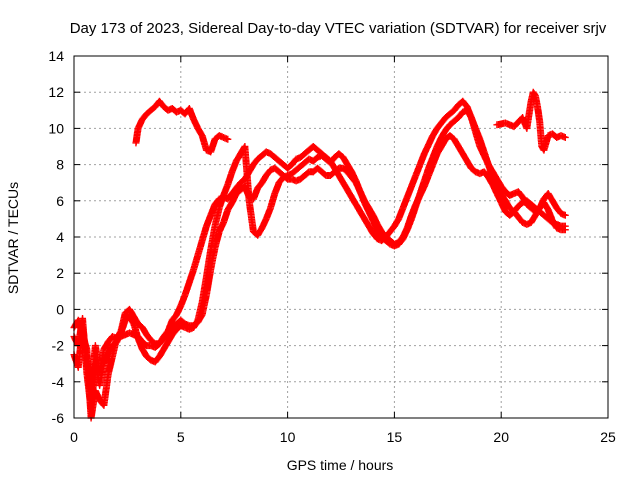  Describe the element at coordinates (395, 437) in the screenshot. I see `x-tick-label: 15` at that location.